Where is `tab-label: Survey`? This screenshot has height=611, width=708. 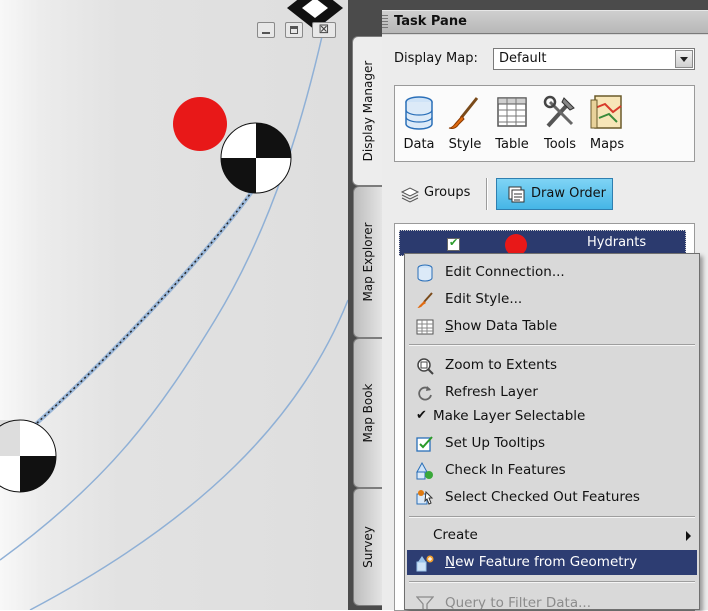
tab-label: Survey is located at coordinates (368, 547).